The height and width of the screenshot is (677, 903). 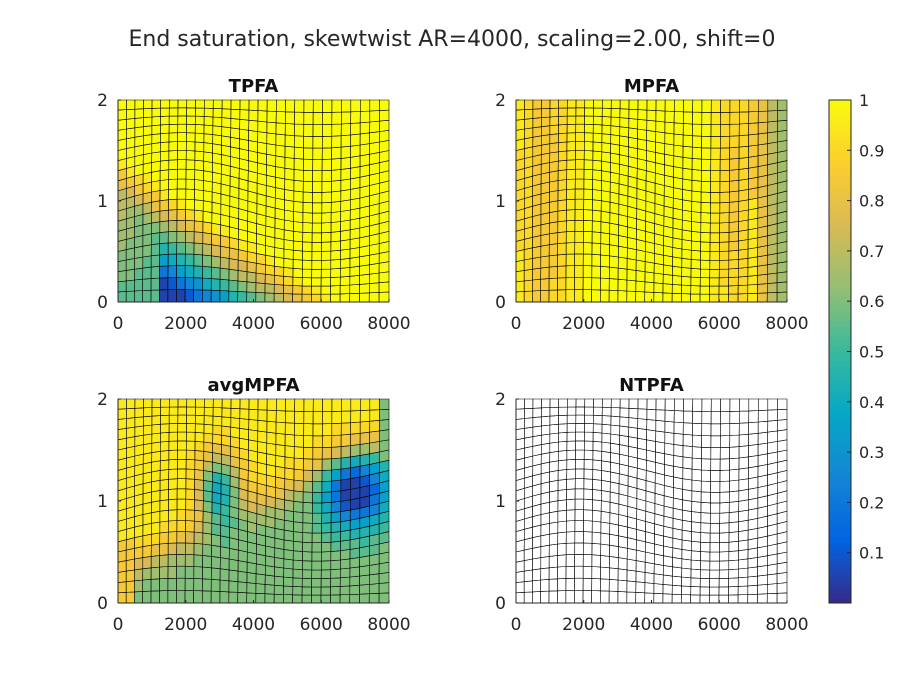 I want to click on y-tick-label: 0, so click(x=102, y=303).